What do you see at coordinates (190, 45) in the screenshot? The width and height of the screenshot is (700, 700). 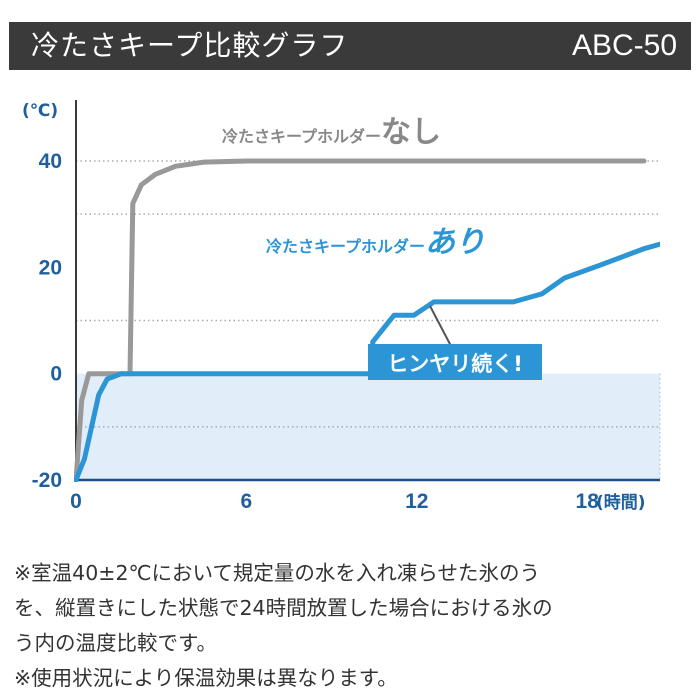 I see `page-title: 冷たさキープ比較グラフ` at bounding box center [190, 45].